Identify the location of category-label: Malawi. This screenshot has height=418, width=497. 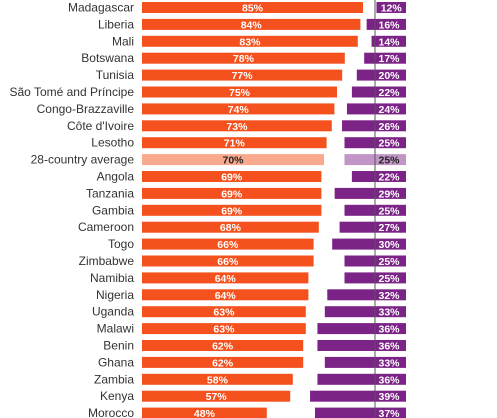
(115, 329).